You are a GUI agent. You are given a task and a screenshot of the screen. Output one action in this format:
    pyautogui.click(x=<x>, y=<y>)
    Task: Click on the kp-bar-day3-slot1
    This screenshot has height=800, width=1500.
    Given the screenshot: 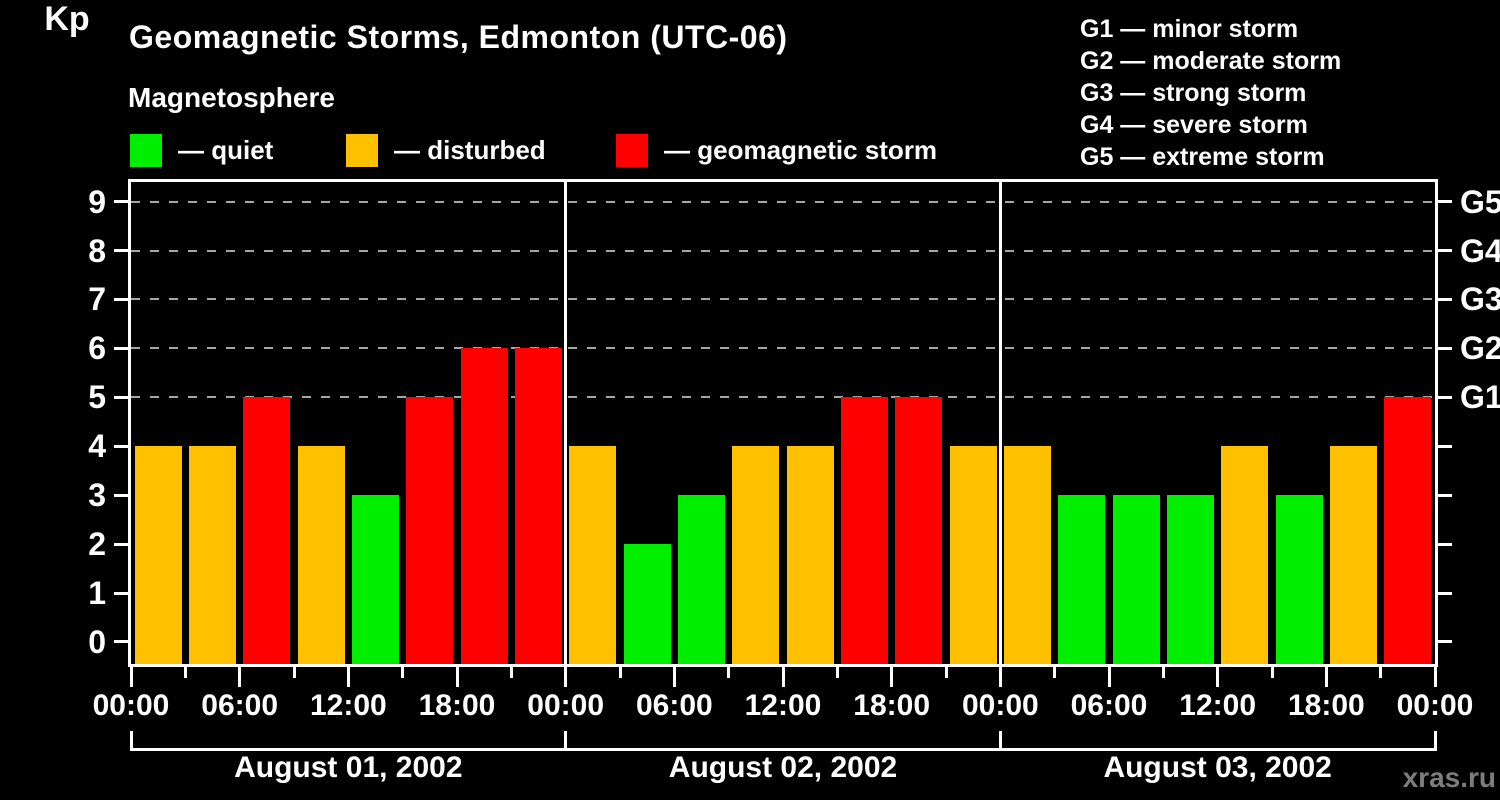 What is the action you would take?
    pyautogui.click(x=1027, y=555)
    